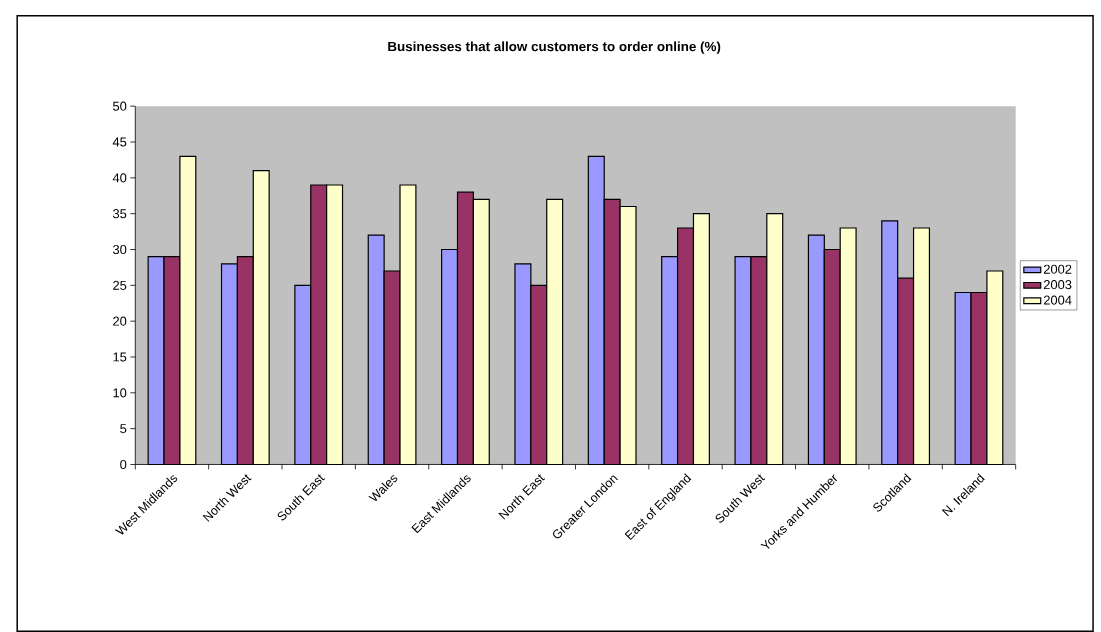 The height and width of the screenshot is (632, 1101). What do you see at coordinates (1057, 284) in the screenshot?
I see `legend-label: 2003` at bounding box center [1057, 284].